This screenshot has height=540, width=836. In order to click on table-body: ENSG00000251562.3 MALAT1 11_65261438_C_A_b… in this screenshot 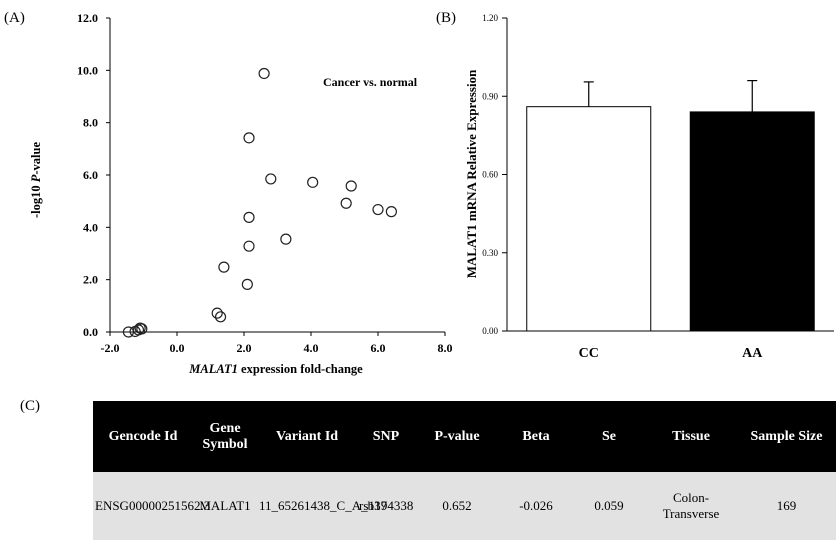, I will do `click(464, 506)`.